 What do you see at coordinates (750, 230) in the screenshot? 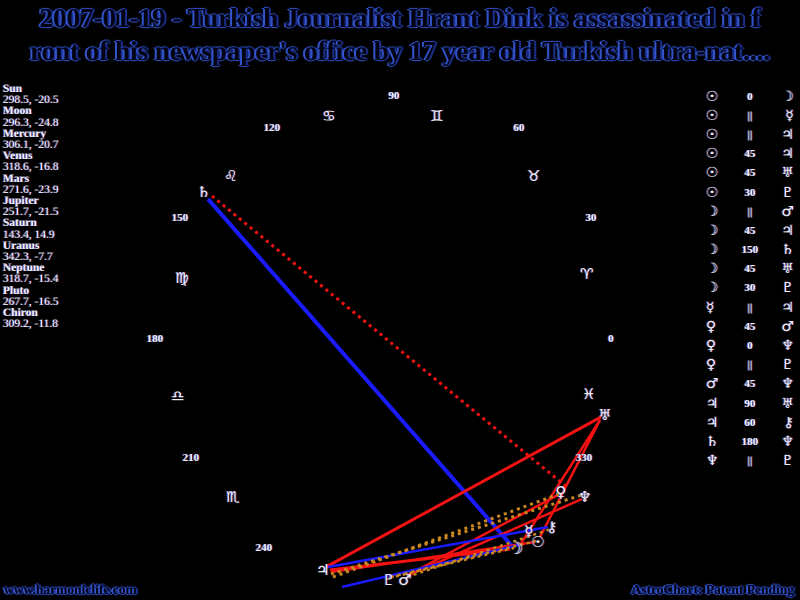
I see `aspect-row-moon-45-jupiter: ☽ 45 ♃` at bounding box center [750, 230].